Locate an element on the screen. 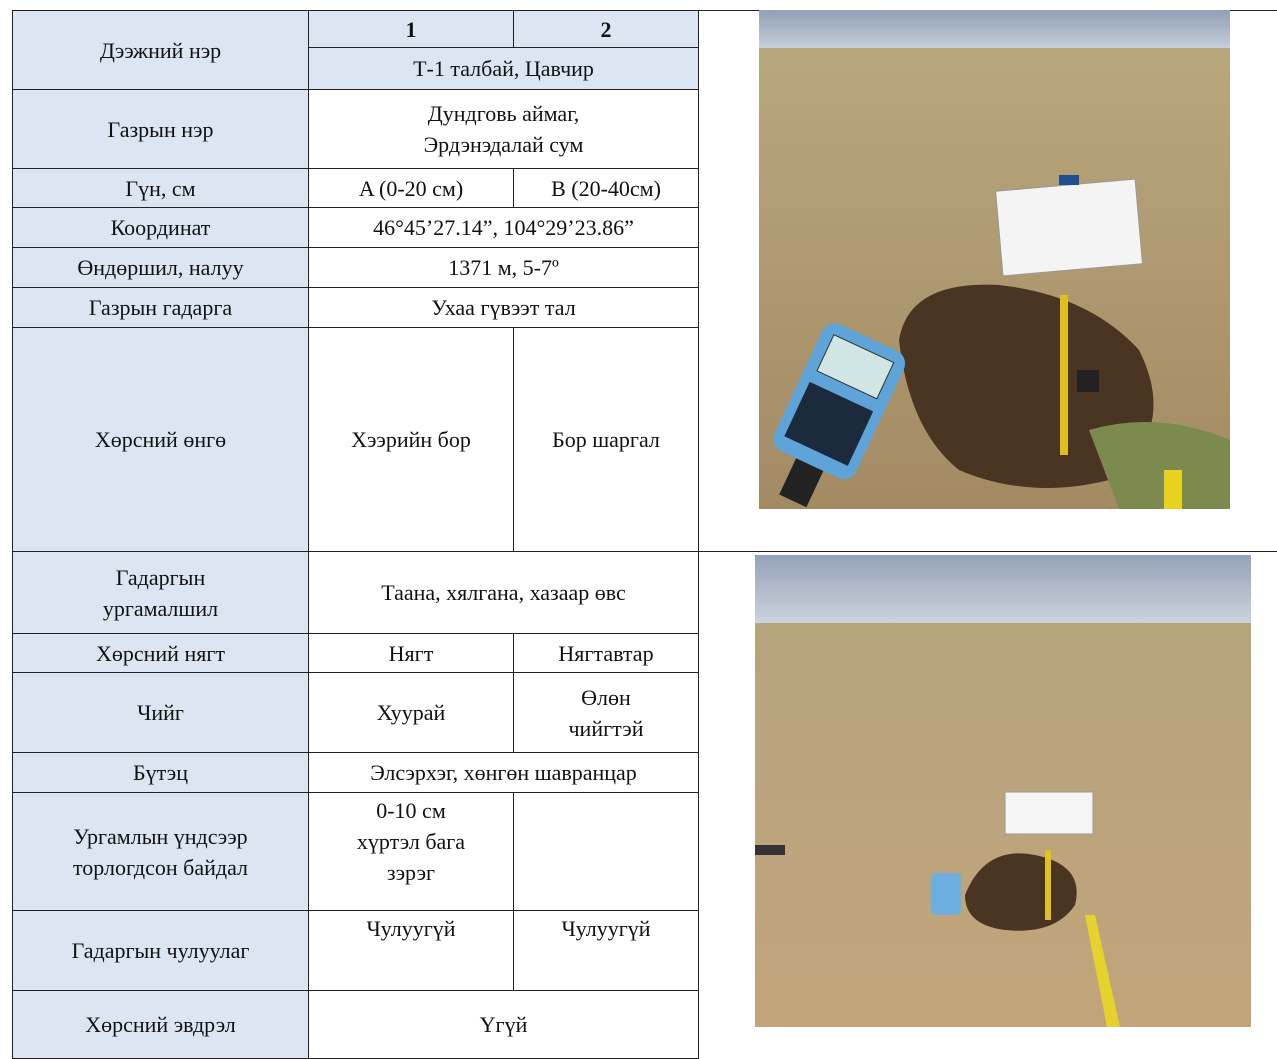 This screenshot has height=1059, width=1277. value-cell: Хуурай is located at coordinates (411, 712).